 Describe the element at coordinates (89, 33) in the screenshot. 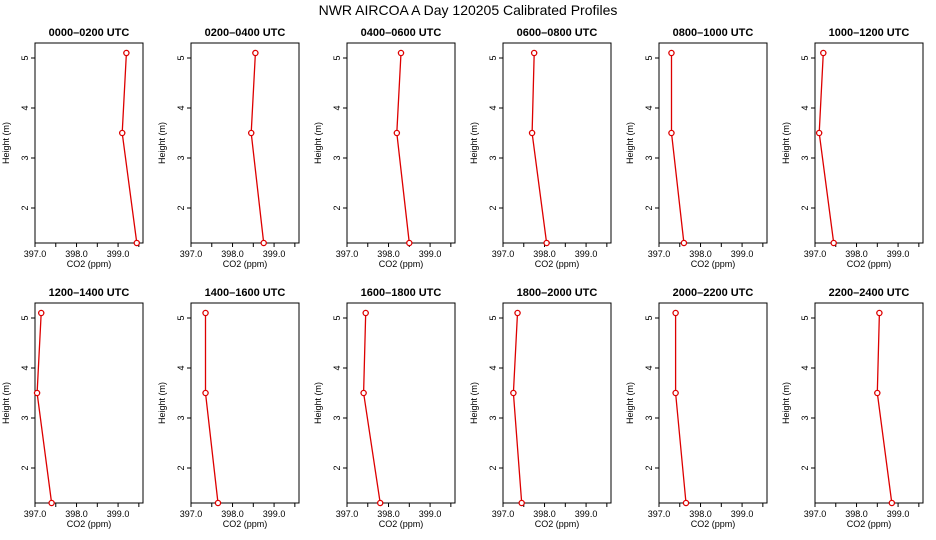

I see `panel-title: 0000–0200 UTC` at that location.